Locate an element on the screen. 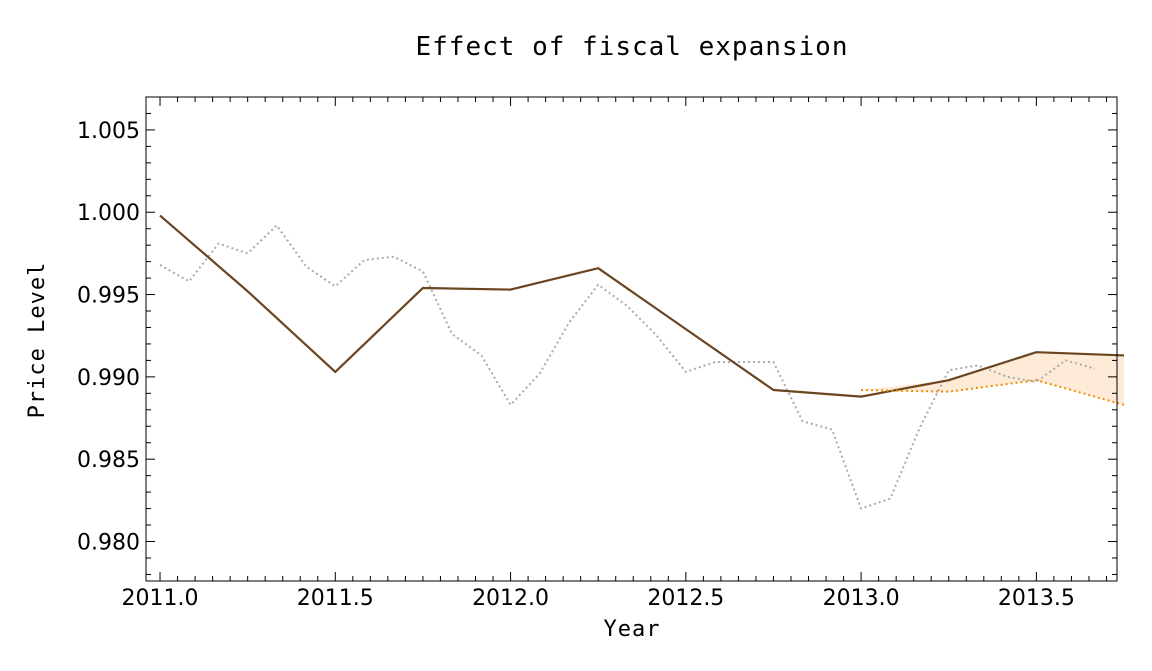 This screenshot has height=671, width=1152. y-tick-label: 1.005 is located at coordinates (108, 131).